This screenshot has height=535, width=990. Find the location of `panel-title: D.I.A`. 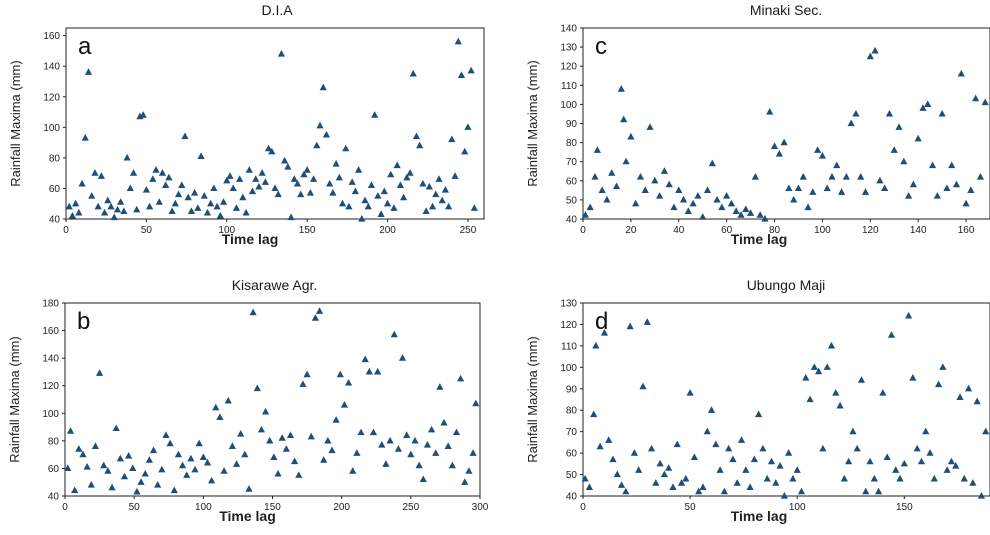

panel-title: D.I.A is located at coordinates (277, 10).